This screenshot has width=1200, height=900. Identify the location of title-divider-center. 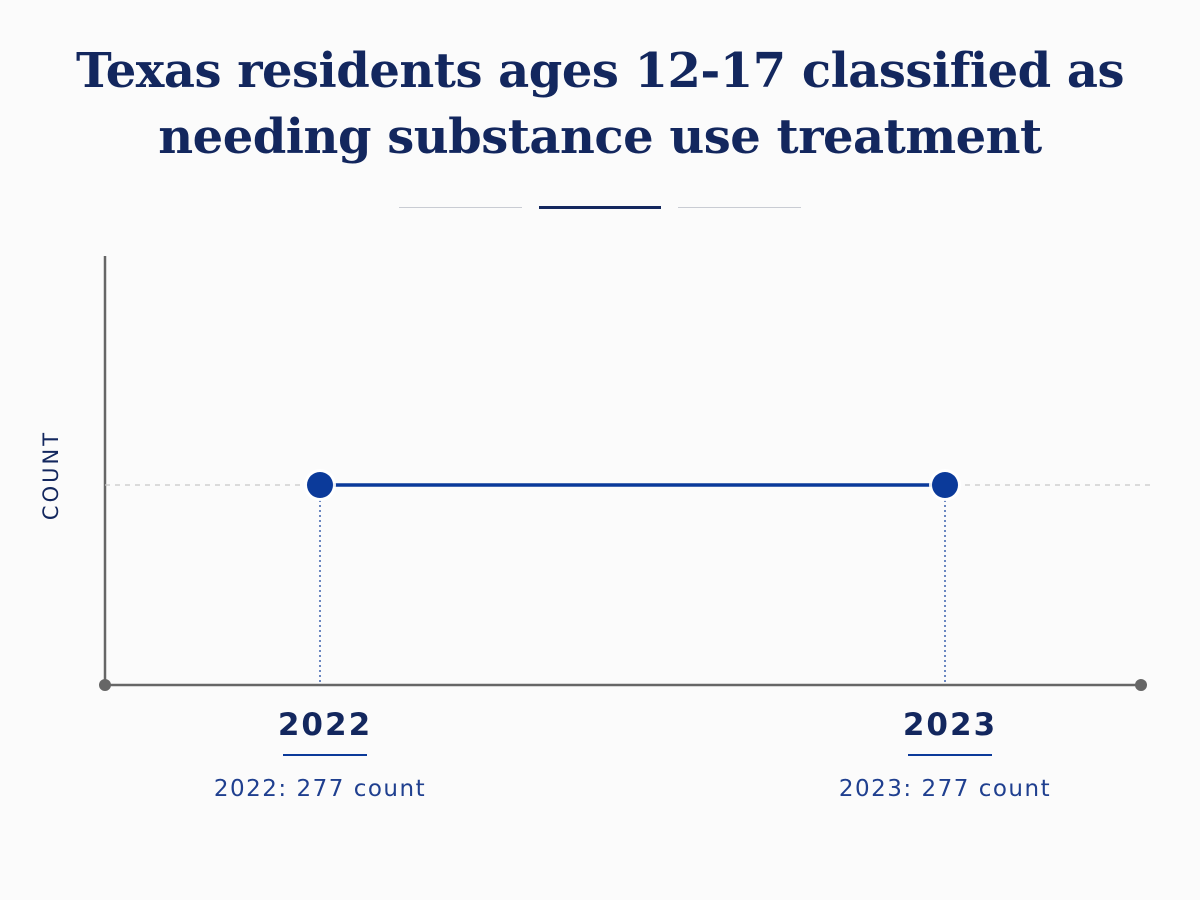
(600, 207).